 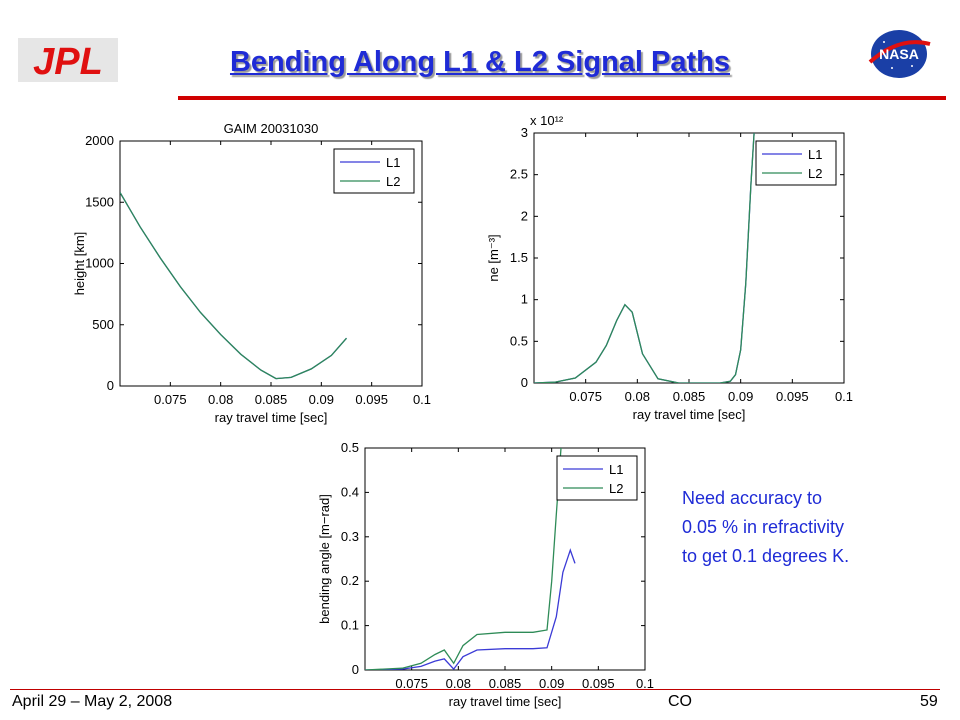 What do you see at coordinates (271, 128) in the screenshot?
I see `chart-title: GAIM 20031030` at bounding box center [271, 128].